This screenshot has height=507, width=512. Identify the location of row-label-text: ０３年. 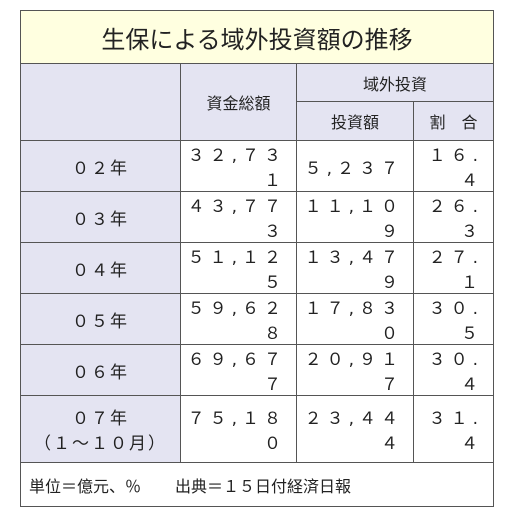
(100, 219).